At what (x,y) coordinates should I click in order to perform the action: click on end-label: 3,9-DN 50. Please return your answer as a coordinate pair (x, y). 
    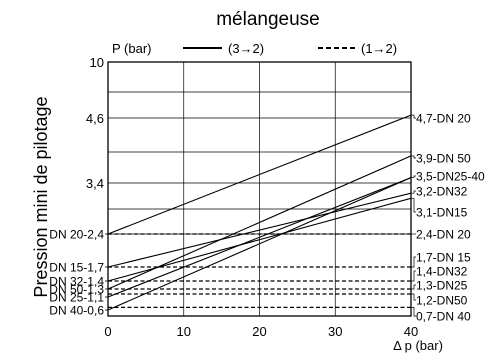
    Looking at the image, I should click on (443, 159).